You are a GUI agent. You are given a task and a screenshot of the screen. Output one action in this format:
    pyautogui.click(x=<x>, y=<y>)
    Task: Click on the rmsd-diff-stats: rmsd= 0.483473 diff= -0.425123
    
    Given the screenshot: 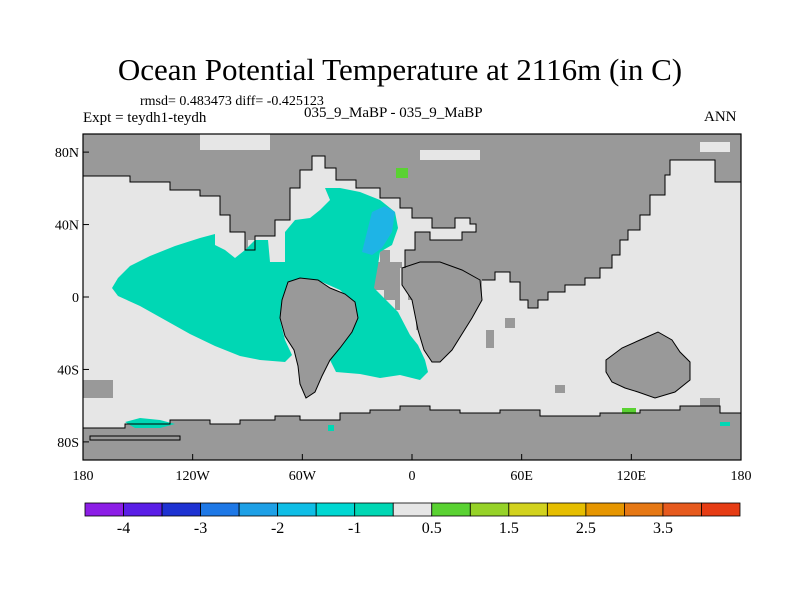 What is the action you would take?
    pyautogui.click(x=232, y=101)
    